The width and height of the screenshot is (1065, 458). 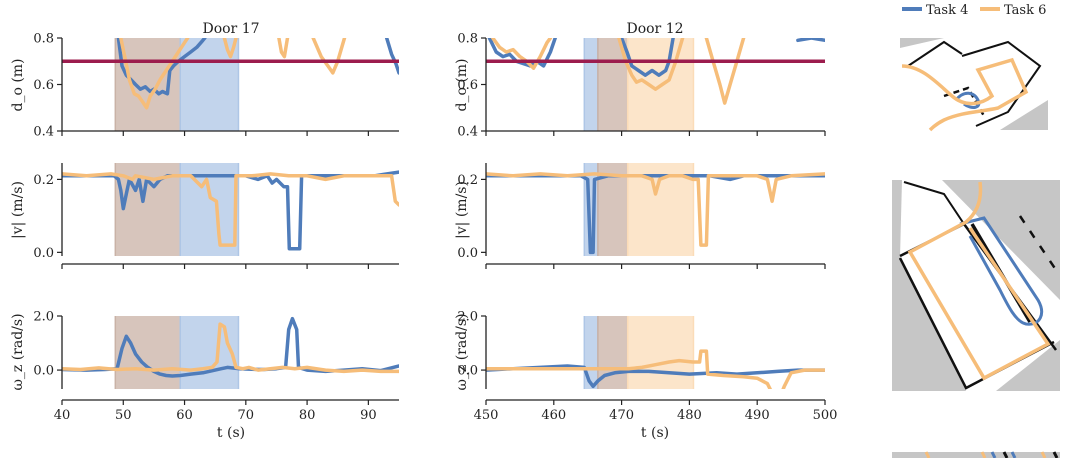 I want to click on ytick-label-1-do-door-17: 0.6, so click(x=43, y=85).